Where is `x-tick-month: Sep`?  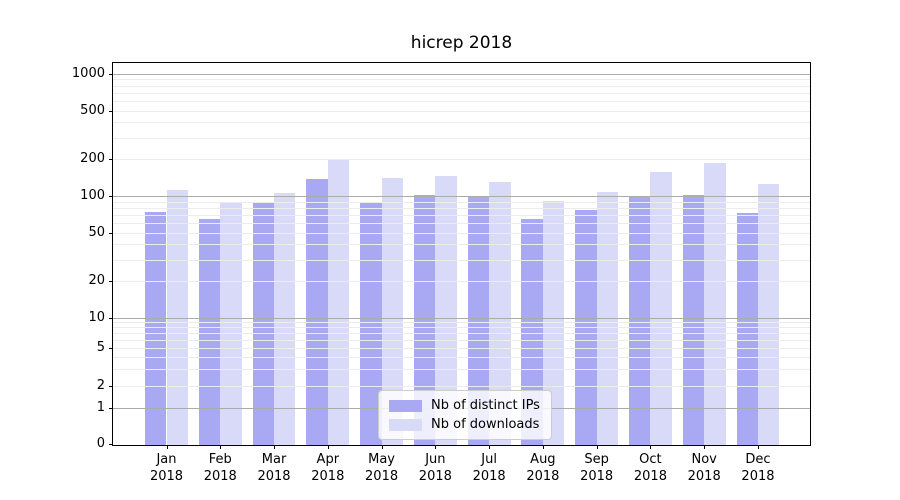 x-tick-month: Sep is located at coordinates (596, 459).